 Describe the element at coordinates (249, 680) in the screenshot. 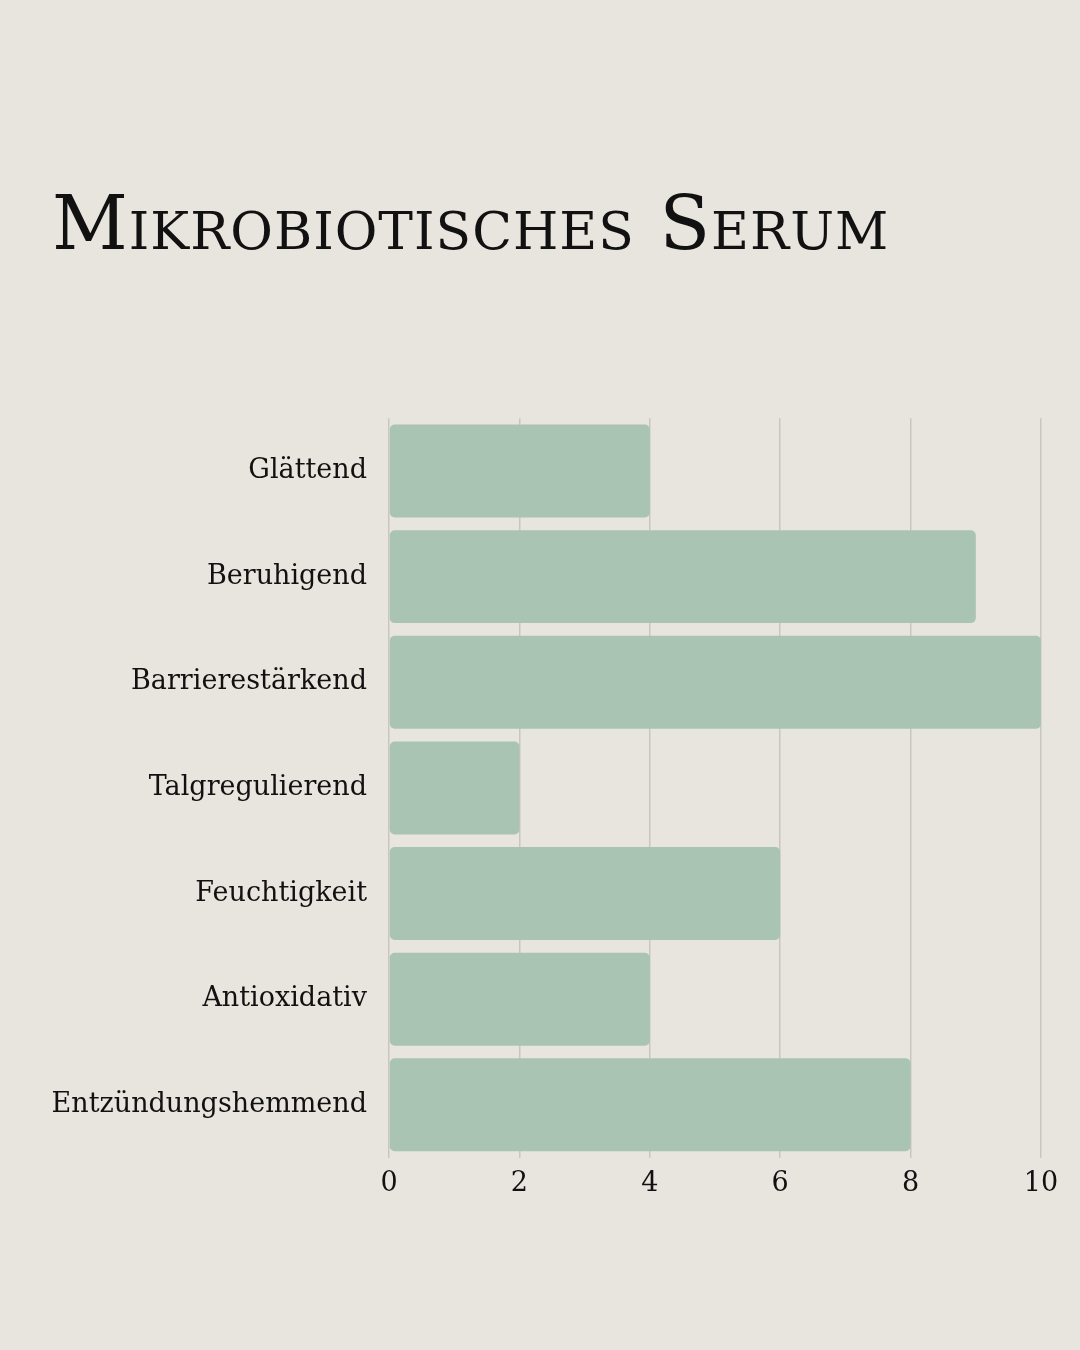

I see `y-tick-label: Barrierestärkend` at that location.